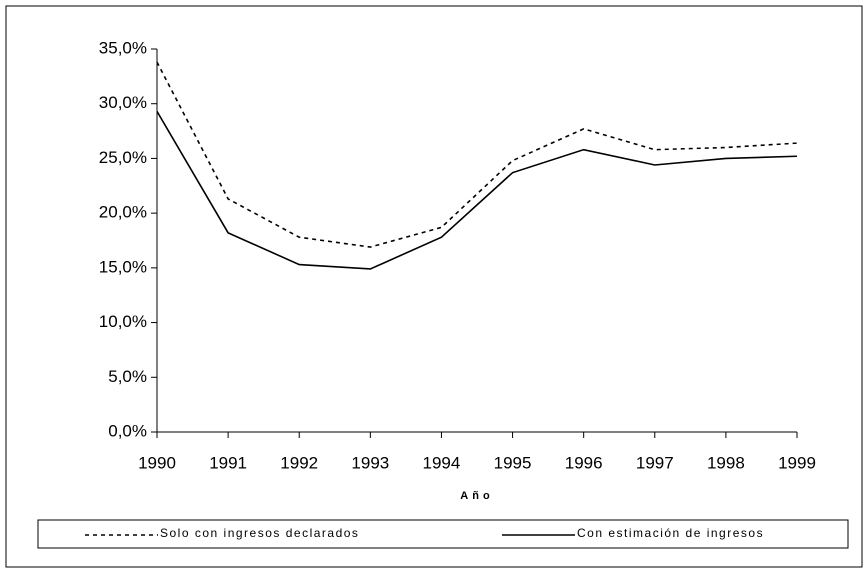 Image resolution: width=868 pixels, height=573 pixels. Describe the element at coordinates (670, 533) in the screenshot. I see `legend-label: Con estimación de ingresos` at that location.